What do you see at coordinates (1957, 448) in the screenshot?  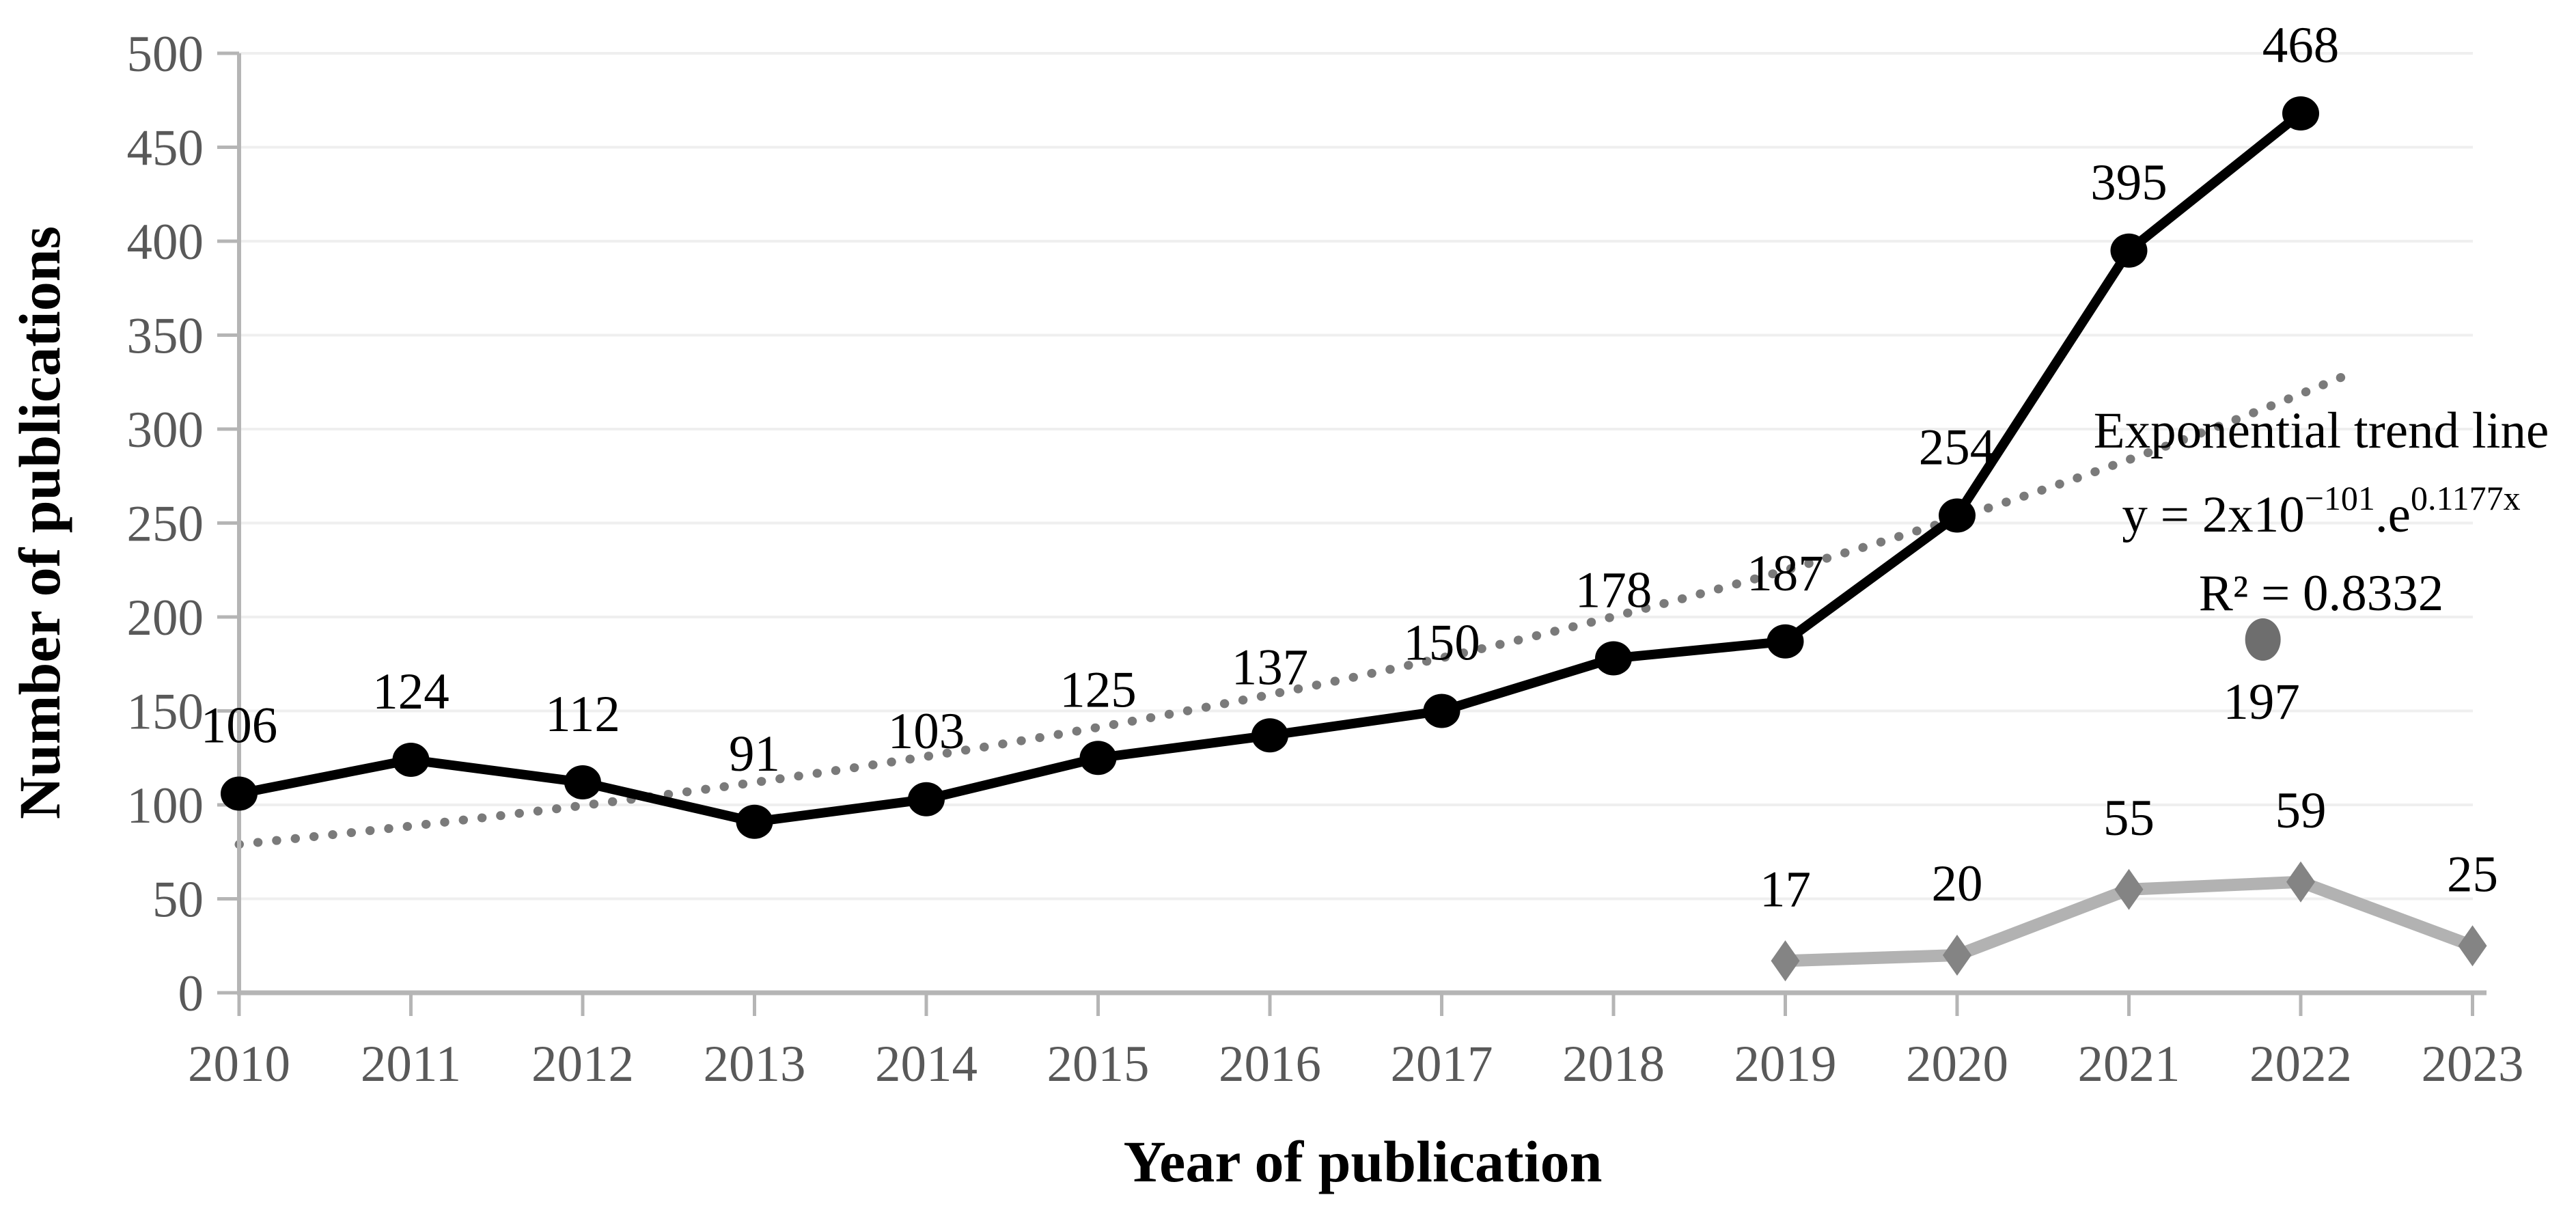 I see `data-point-label: 254` at bounding box center [1957, 448].